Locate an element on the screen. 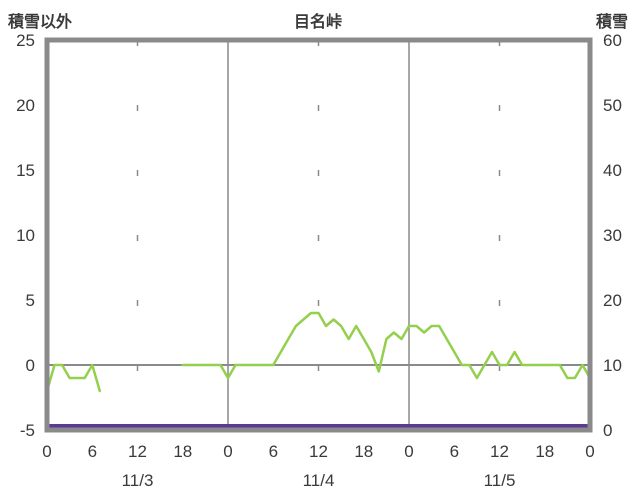 Image resolution: width=636 pixels, height=501 pixels. svg-text: 30 is located at coordinates (612, 235).